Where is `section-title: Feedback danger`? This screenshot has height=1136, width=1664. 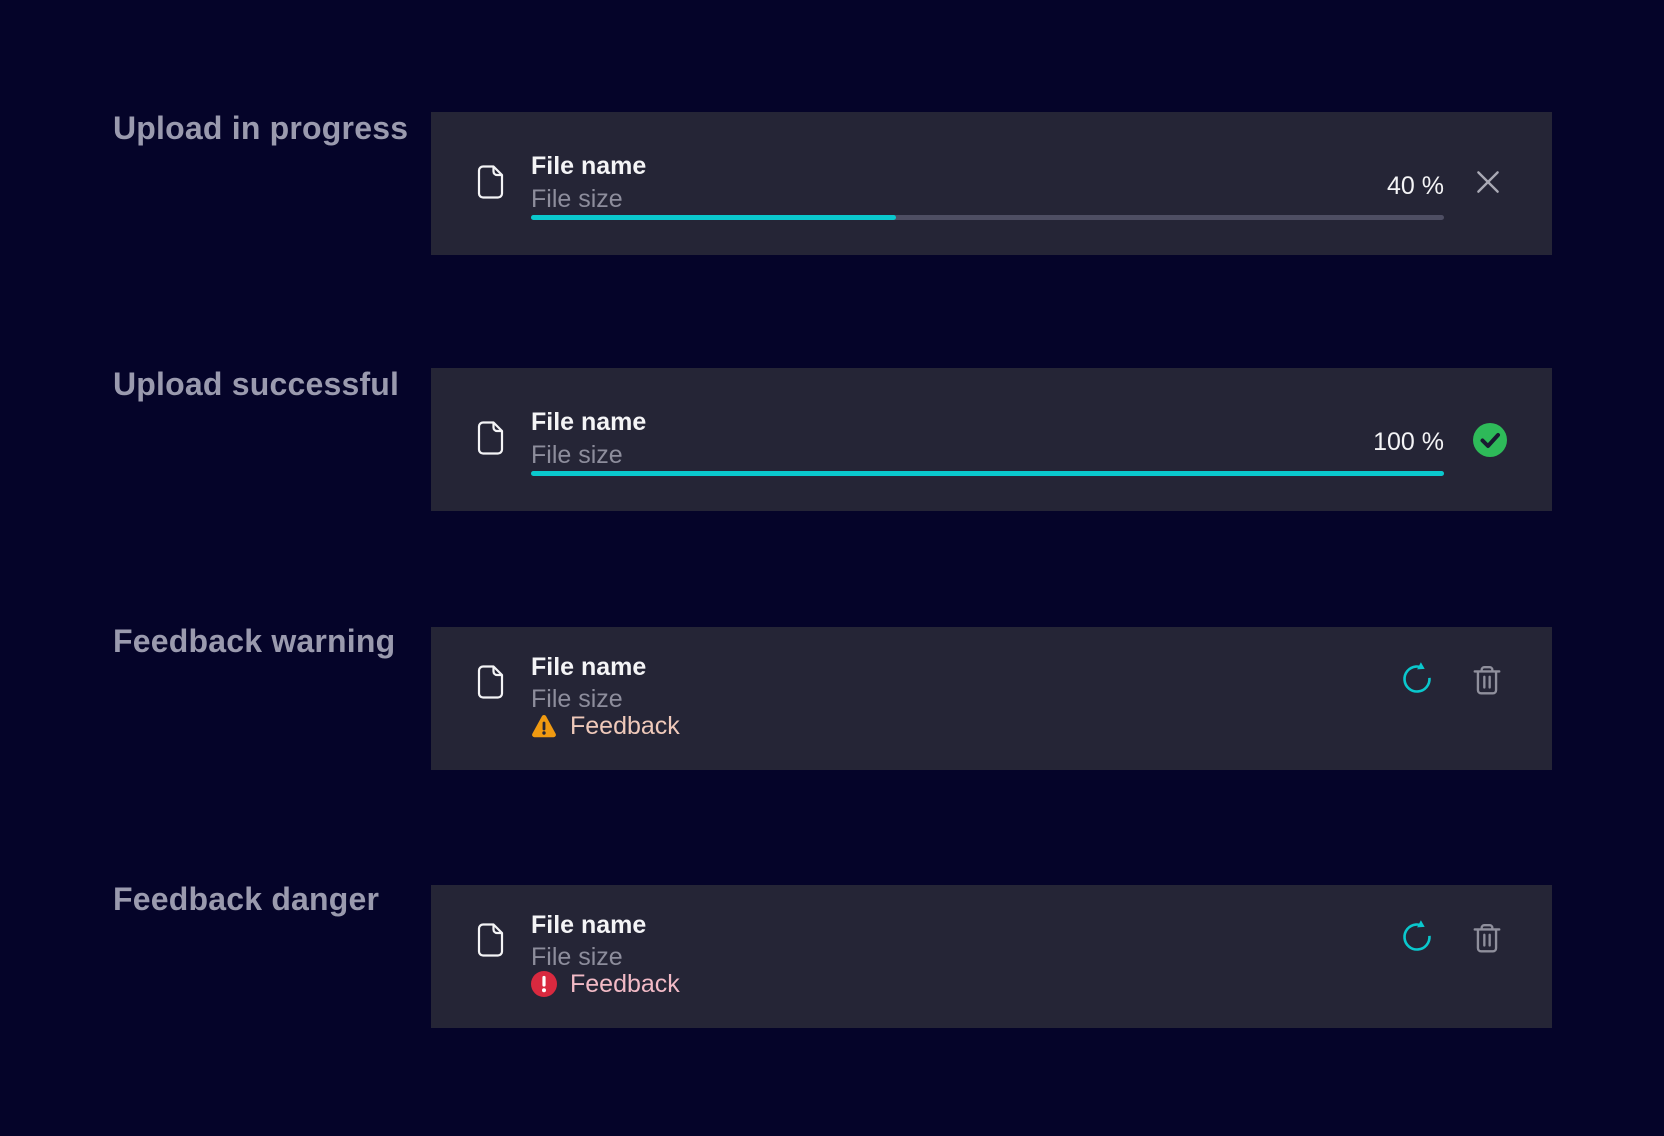 section-title: Feedback danger is located at coordinates (246, 899).